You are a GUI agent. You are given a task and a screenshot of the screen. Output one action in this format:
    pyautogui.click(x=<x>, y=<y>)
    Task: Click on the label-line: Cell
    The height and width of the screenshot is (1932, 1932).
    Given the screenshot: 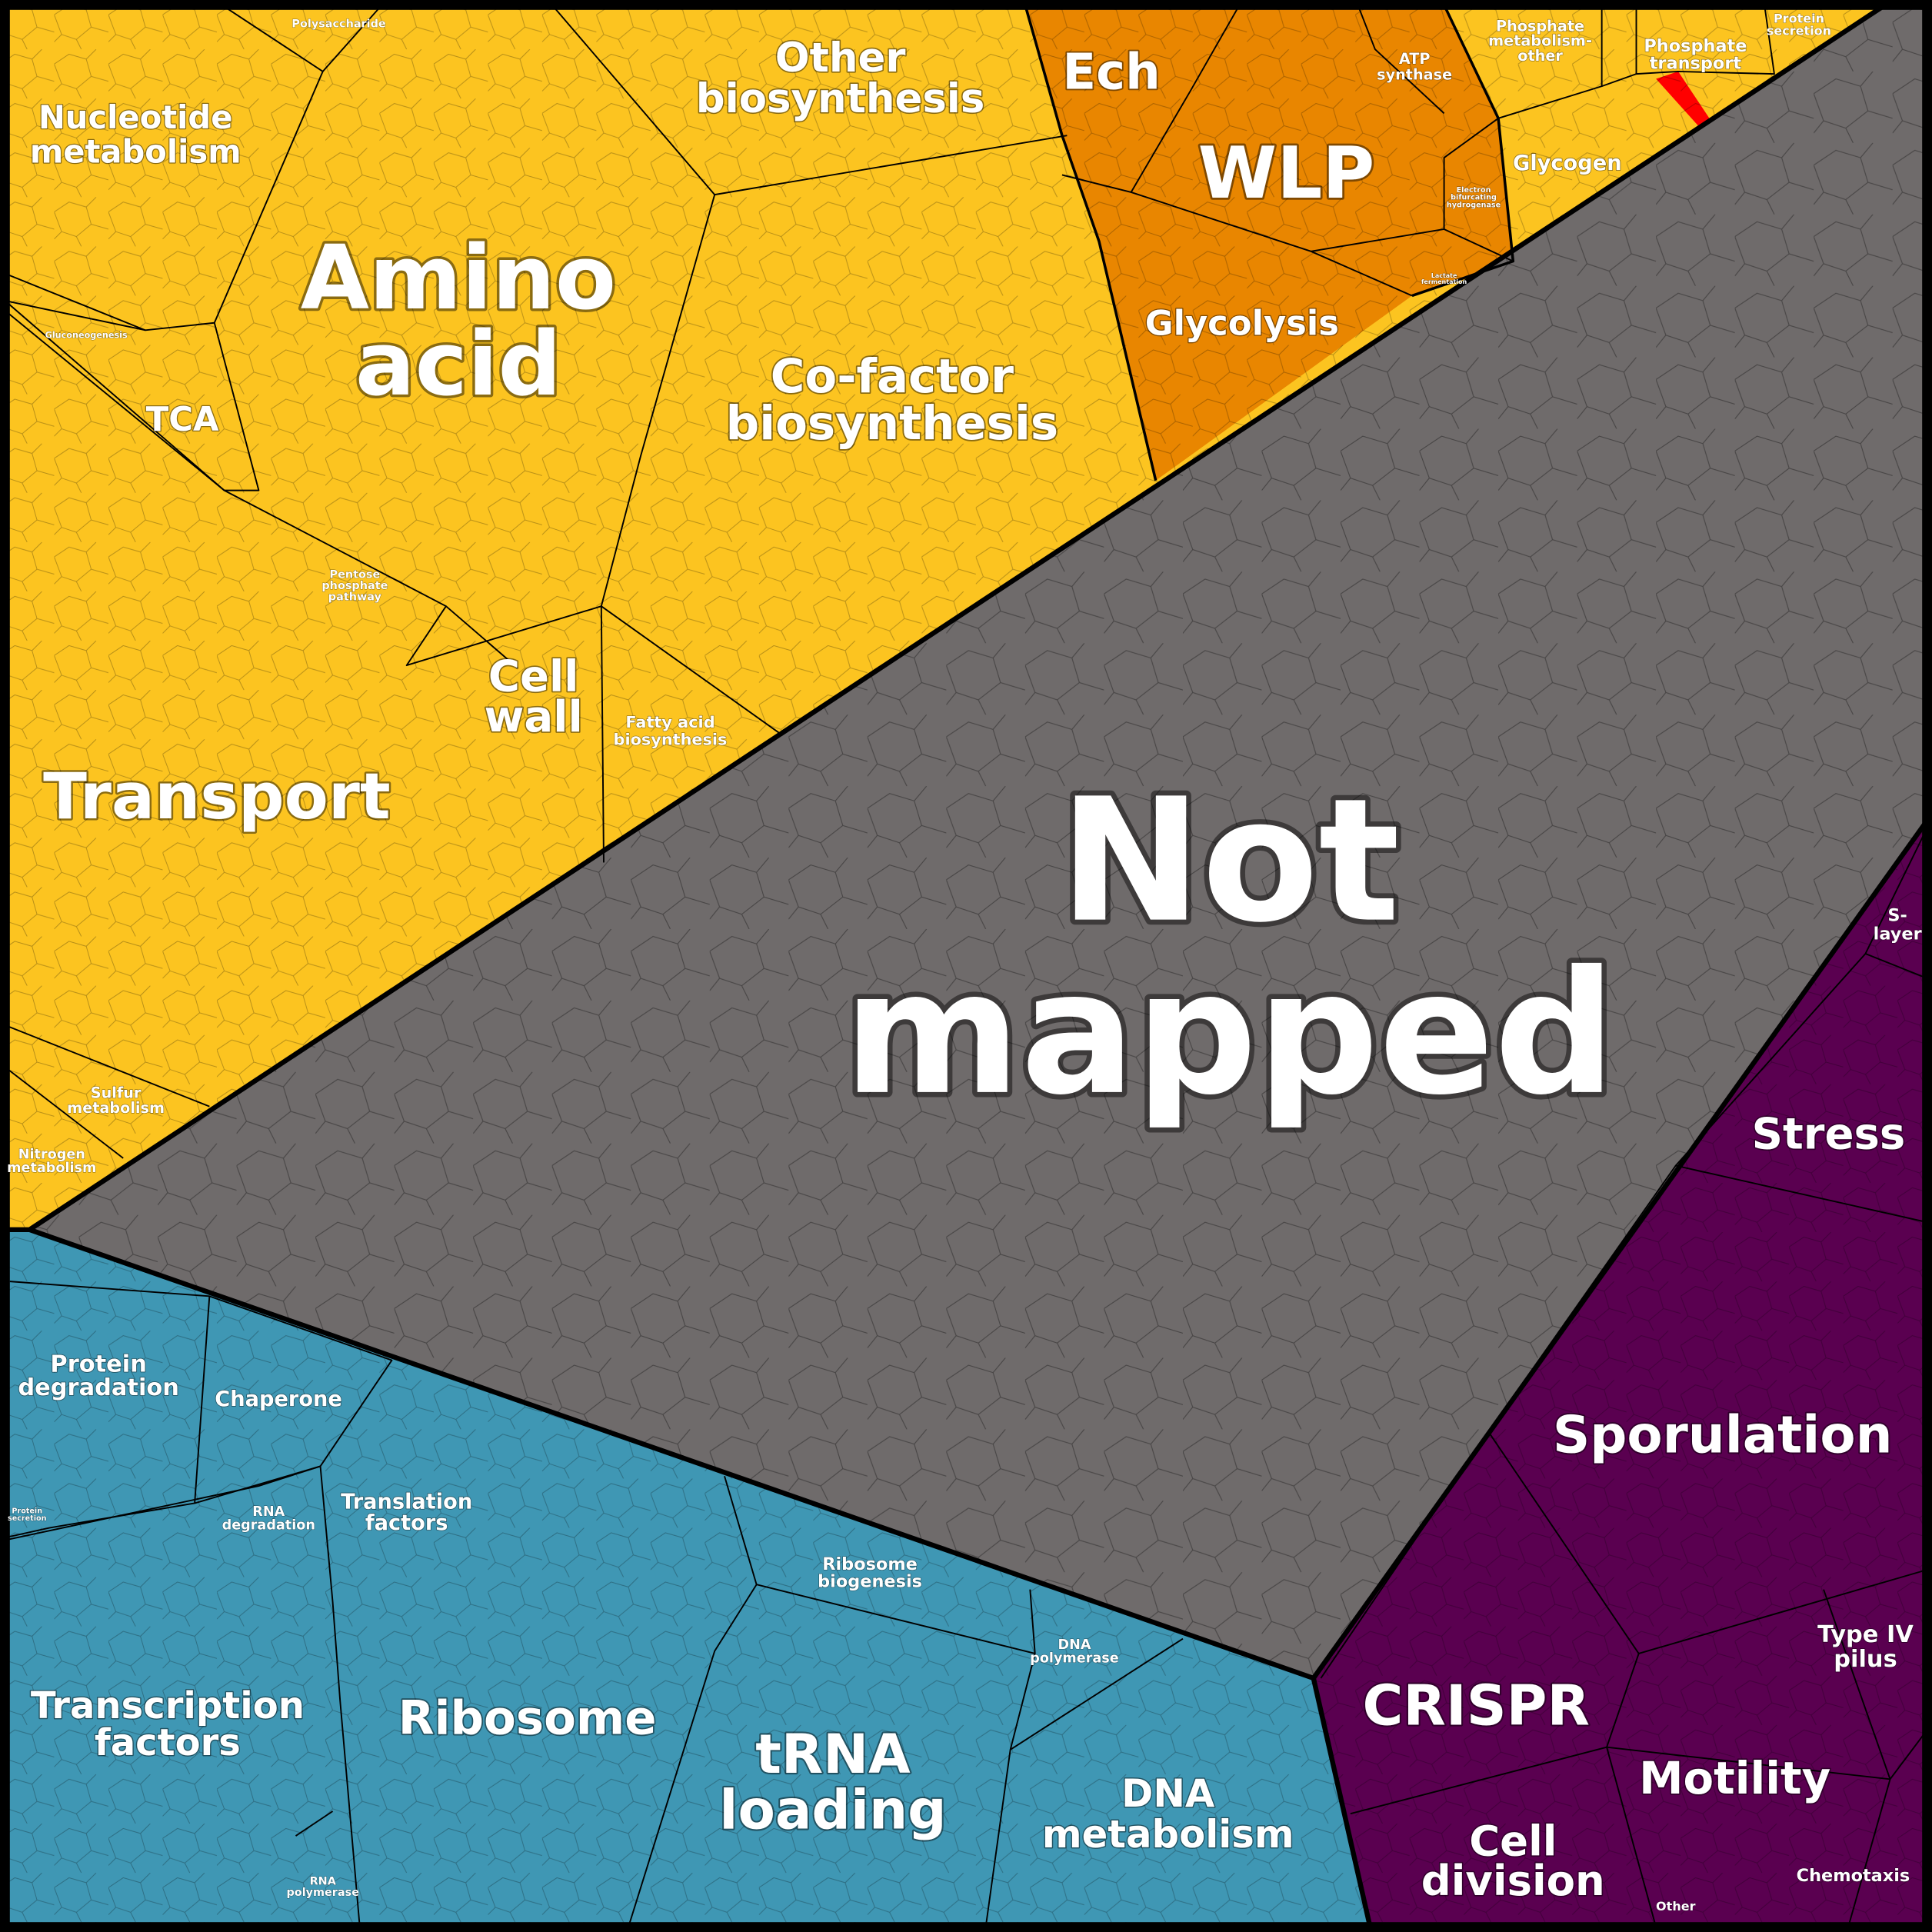 What is the action you would take?
    pyautogui.click(x=533, y=676)
    